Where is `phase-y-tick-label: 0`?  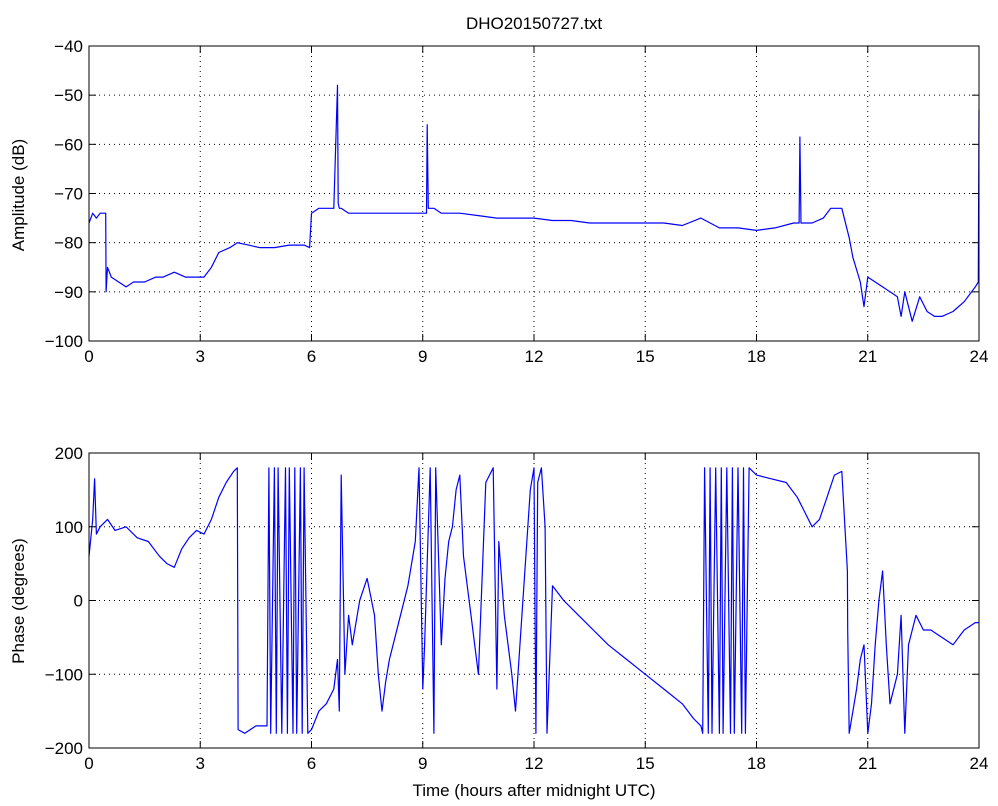
phase-y-tick-label: 0 is located at coordinates (78, 601).